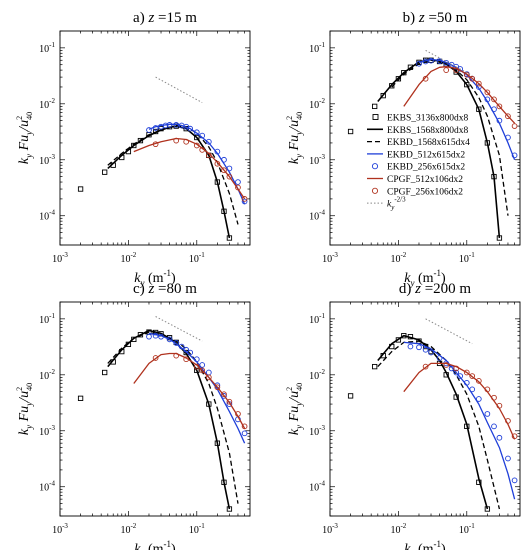 Image resolution: width=529 pixels, height=550 pixels. Describe the element at coordinates (446, 18) in the screenshot. I see `title-value: =50 m` at that location.